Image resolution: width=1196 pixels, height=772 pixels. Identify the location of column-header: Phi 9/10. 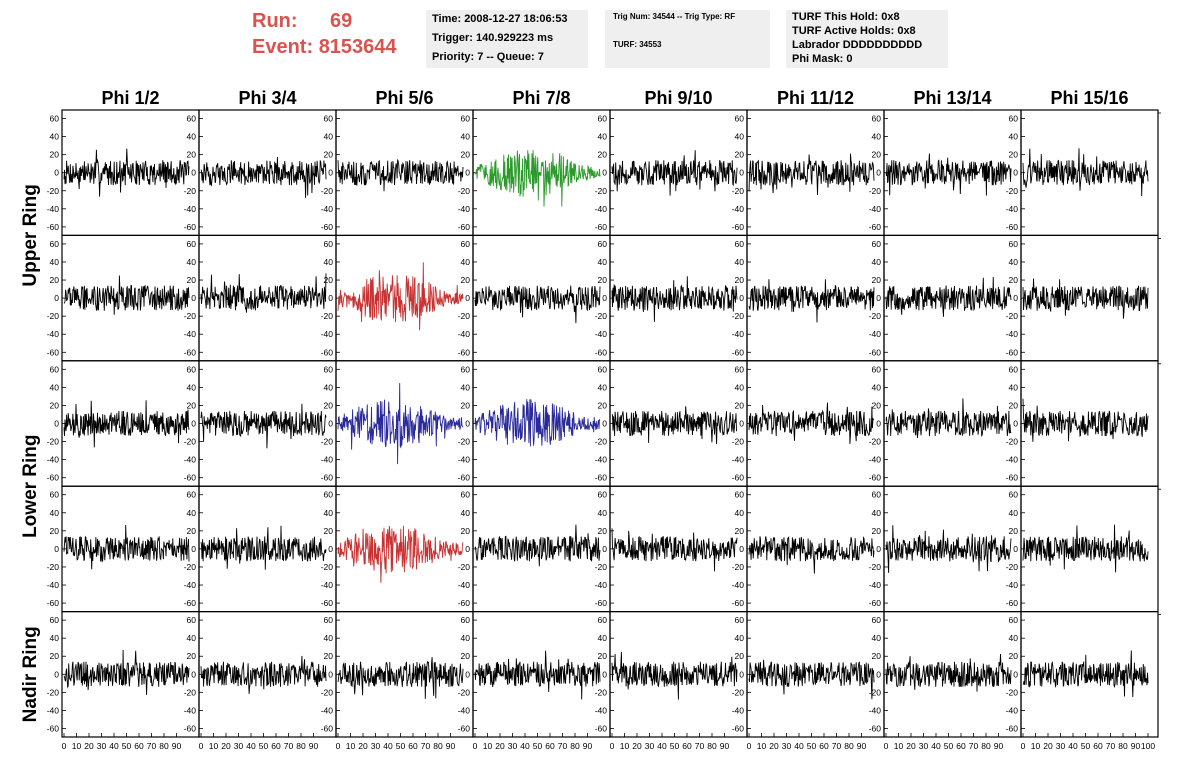
(678, 98).